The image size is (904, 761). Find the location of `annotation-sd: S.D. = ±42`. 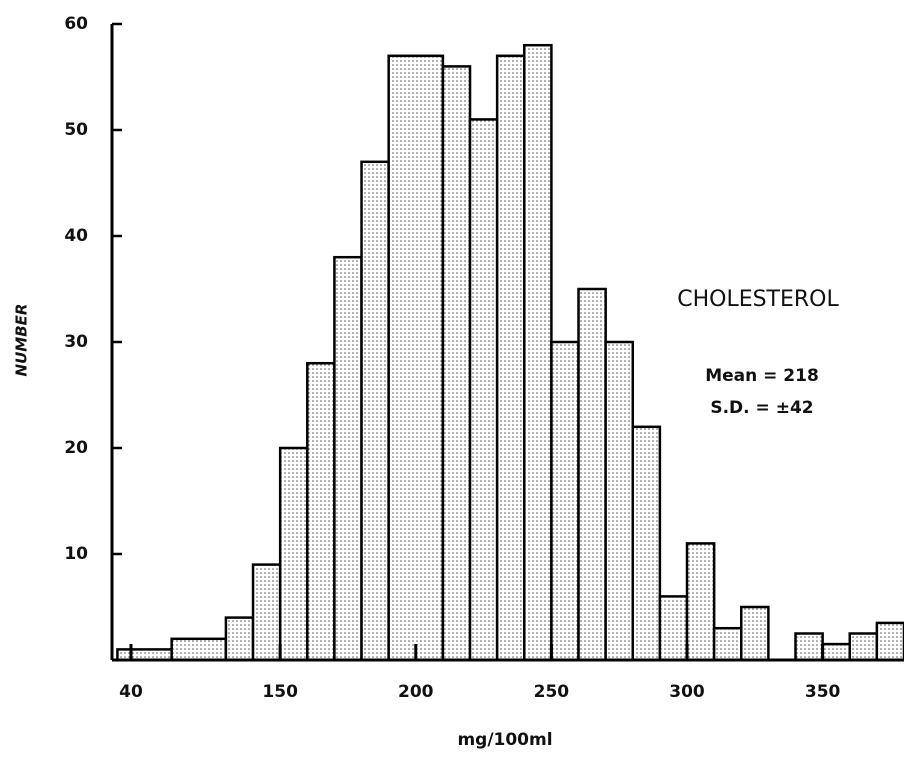

annotation-sd: S.D. = ±42 is located at coordinates (761, 408).